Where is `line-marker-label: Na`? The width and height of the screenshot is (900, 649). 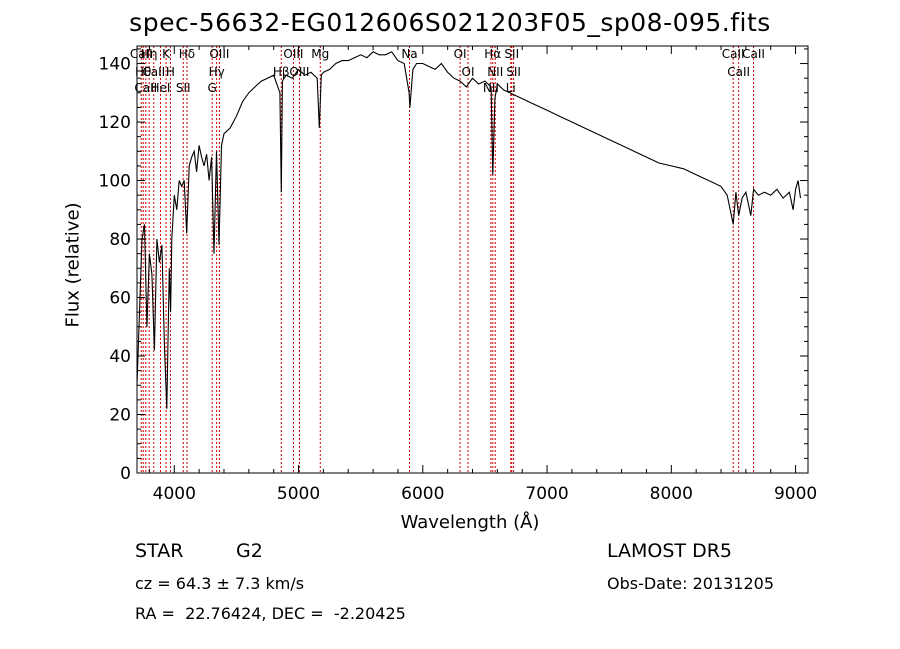
line-marker-label: Na is located at coordinates (409, 54).